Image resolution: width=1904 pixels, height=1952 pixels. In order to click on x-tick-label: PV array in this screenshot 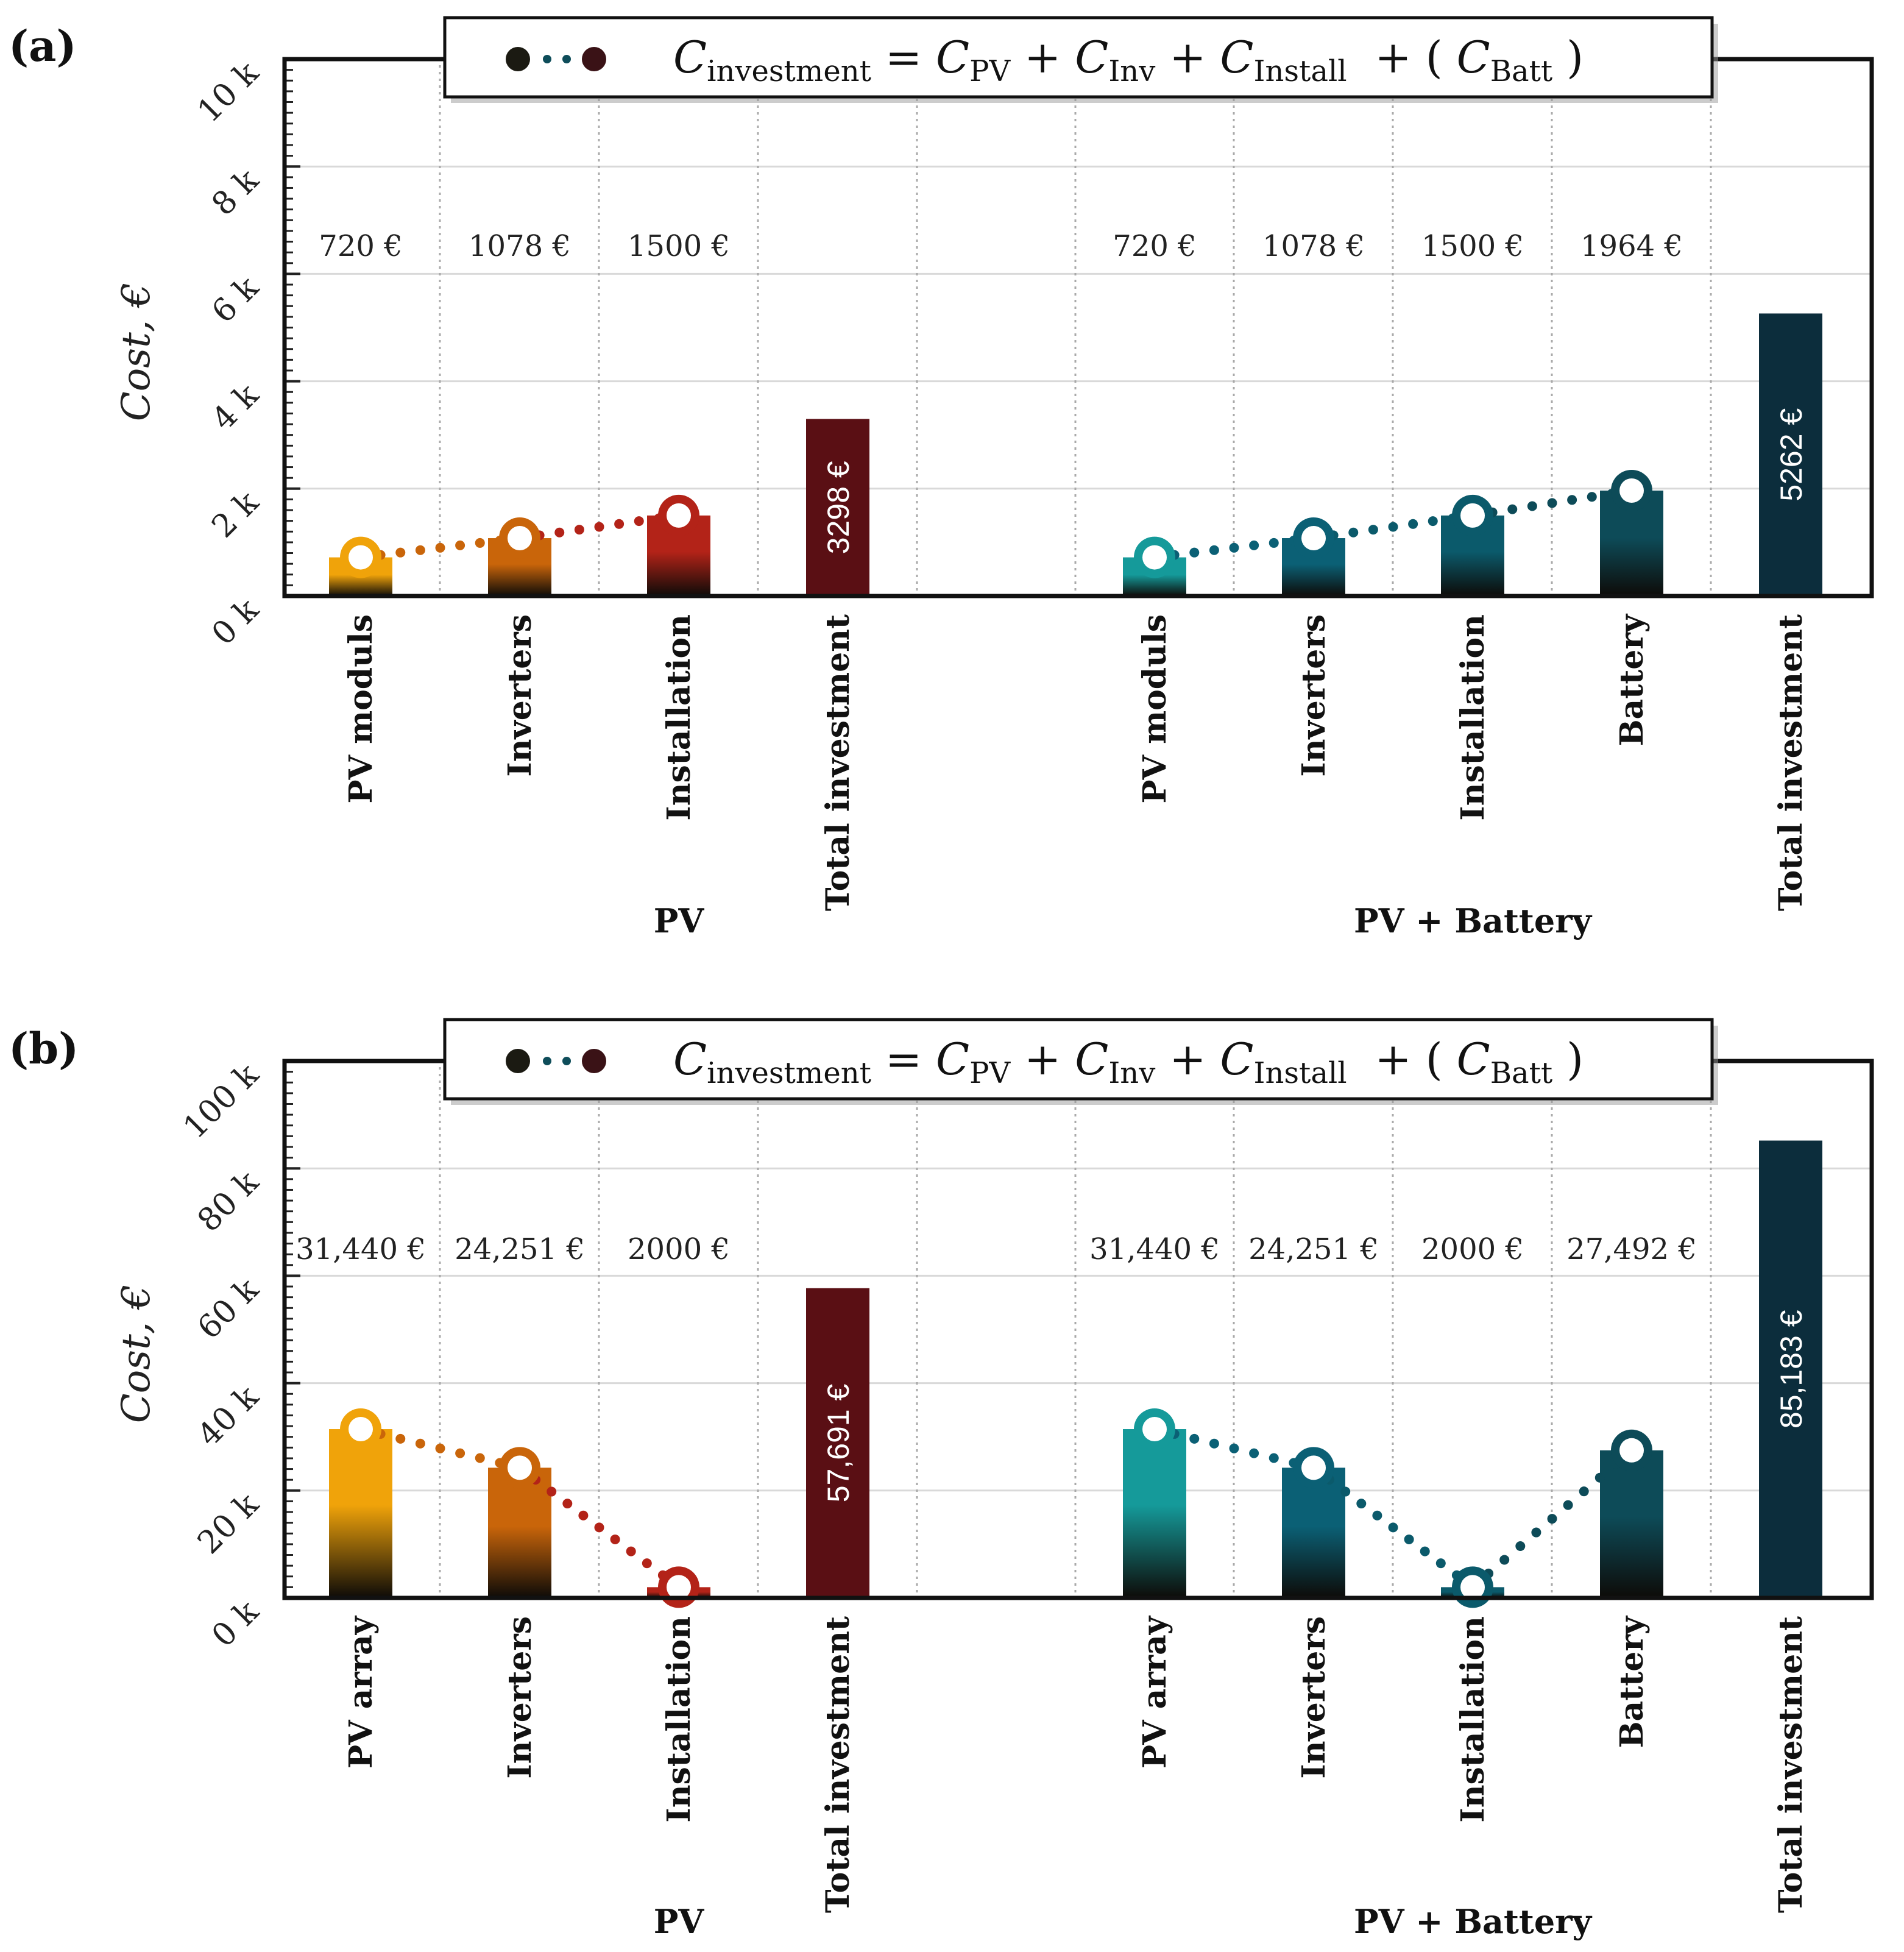, I will do `click(361, 1692)`.